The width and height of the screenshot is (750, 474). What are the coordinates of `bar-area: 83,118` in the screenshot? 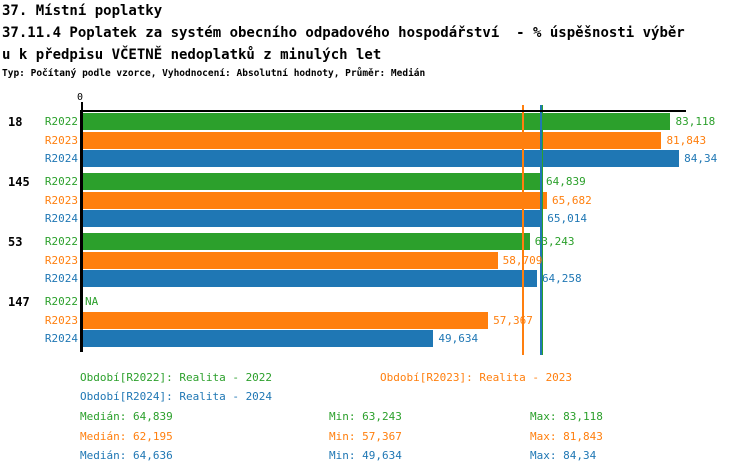 It's located at (416, 121).